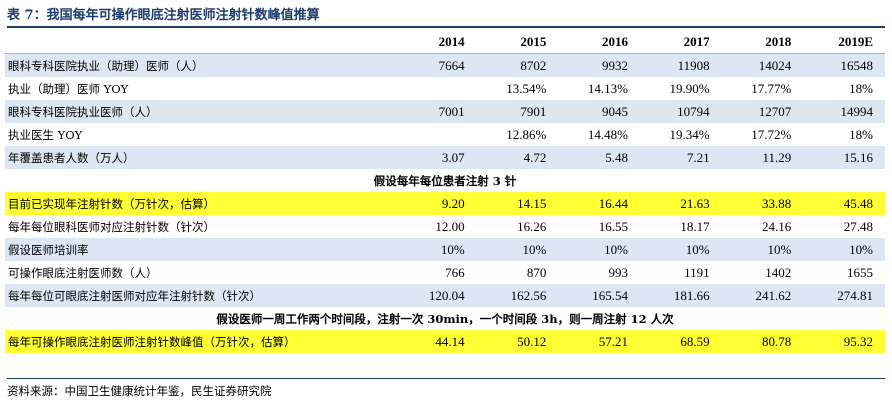 The image size is (892, 409). I want to click on header-empty, so click(200, 42).